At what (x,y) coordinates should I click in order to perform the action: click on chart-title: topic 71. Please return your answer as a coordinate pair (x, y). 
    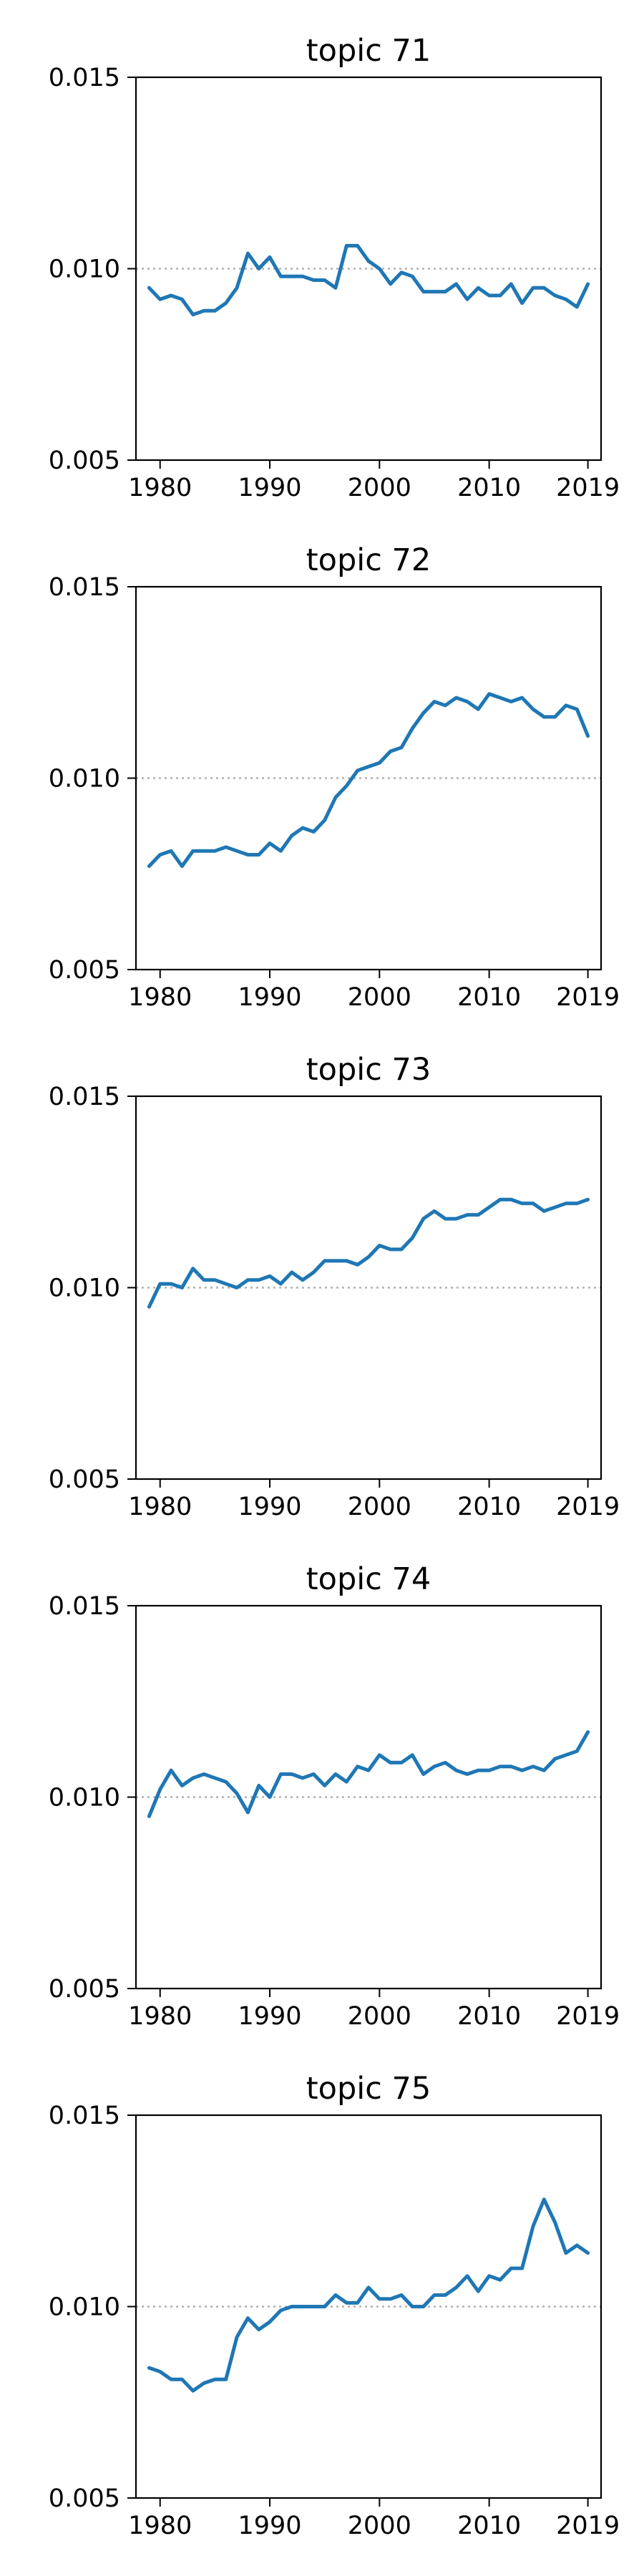
    Looking at the image, I should click on (368, 51).